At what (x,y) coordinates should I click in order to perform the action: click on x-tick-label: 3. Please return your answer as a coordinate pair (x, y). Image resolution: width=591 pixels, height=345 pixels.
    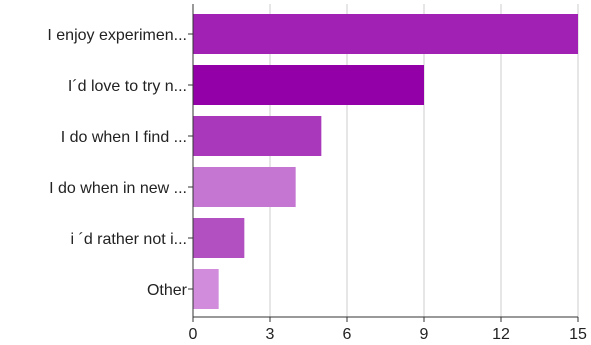
    Looking at the image, I should click on (270, 333).